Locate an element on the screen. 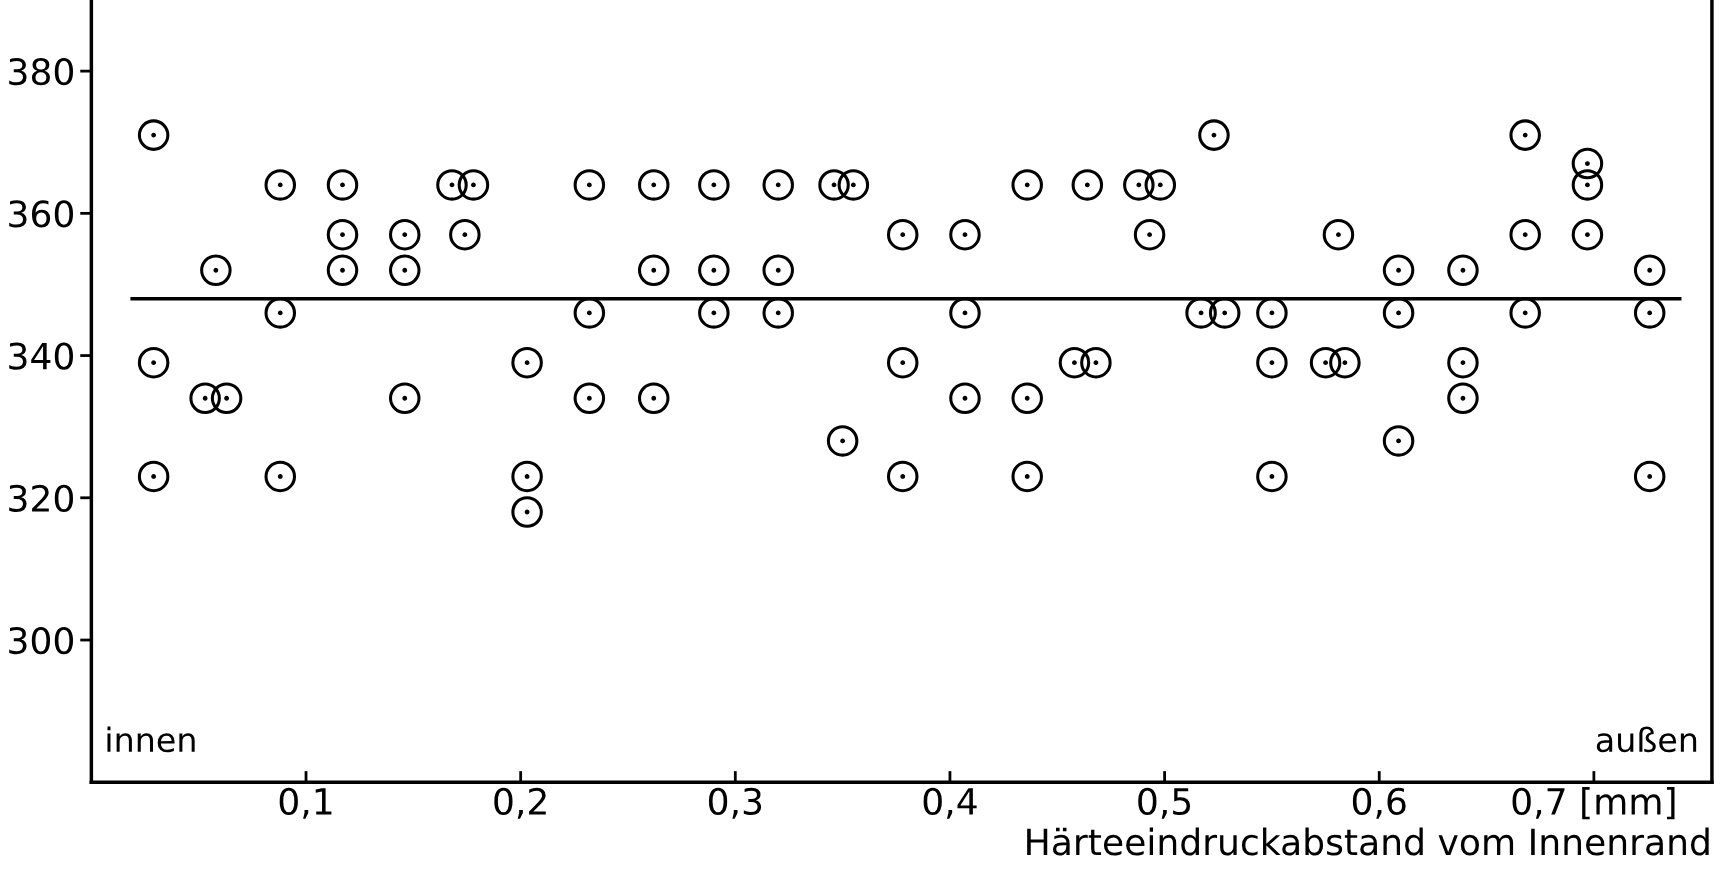 The image size is (1724, 894). x-tick-label: 0,5 is located at coordinates (1164, 803).